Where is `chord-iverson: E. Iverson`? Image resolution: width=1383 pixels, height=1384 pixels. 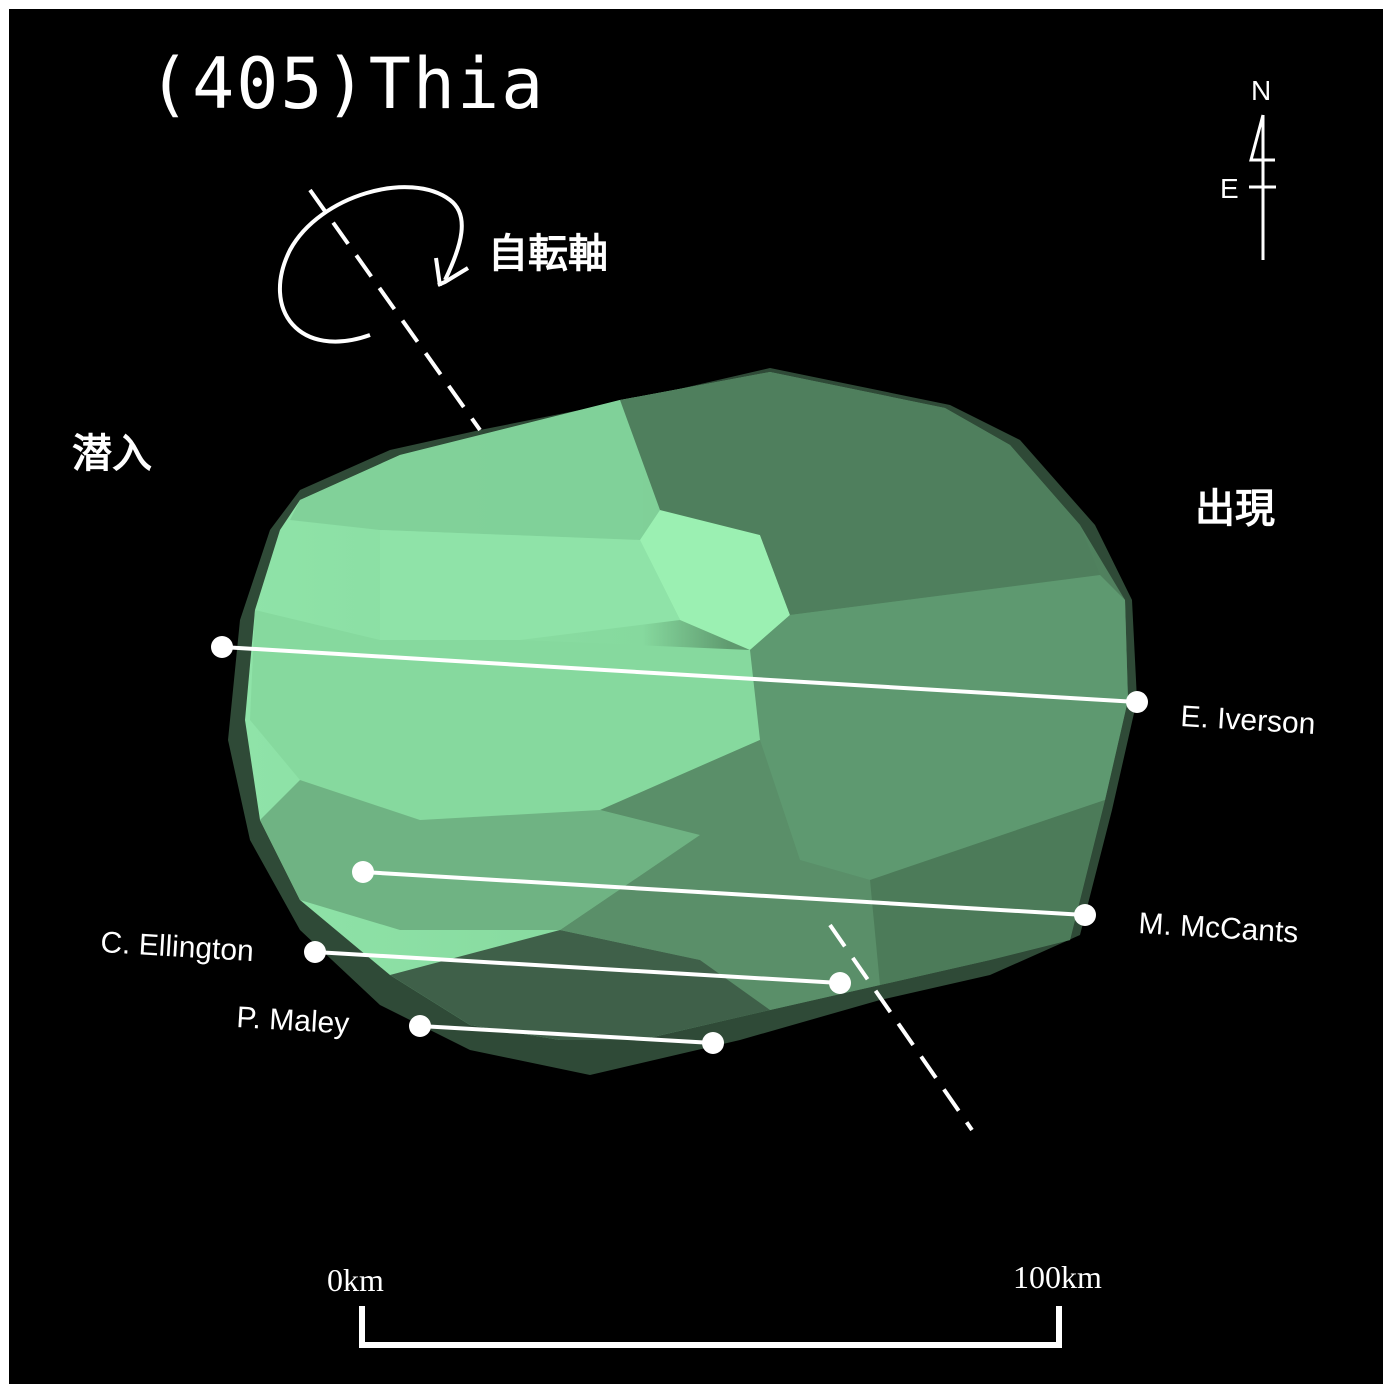 chord-iverson: E. Iverson is located at coordinates (763, 688).